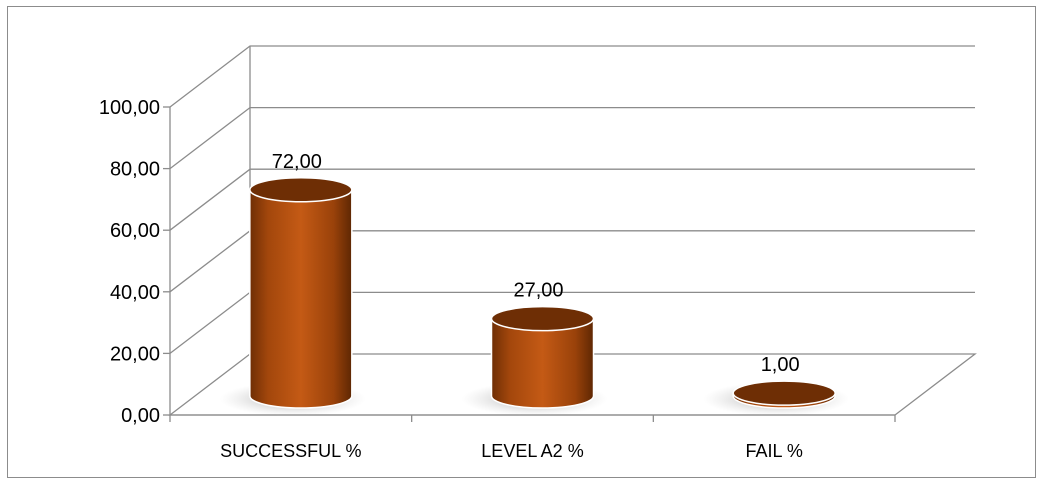  What do you see at coordinates (773, 451) in the screenshot?
I see `category-label: FAIL %` at bounding box center [773, 451].